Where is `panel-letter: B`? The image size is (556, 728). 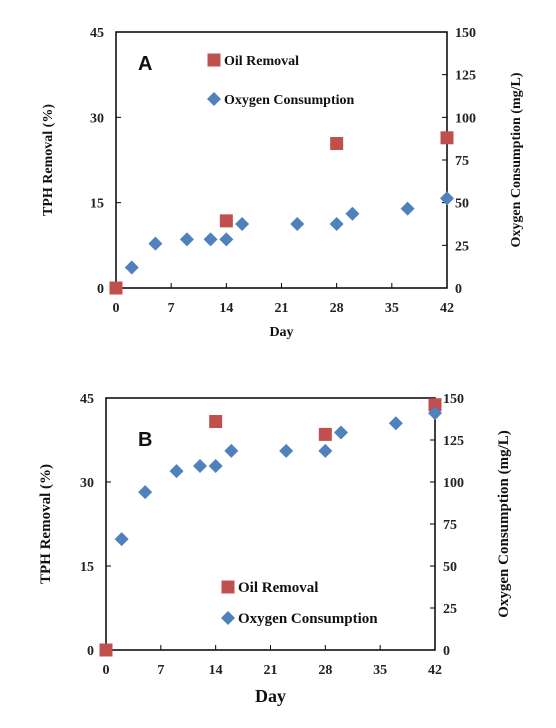 panel-letter: B is located at coordinates (145, 440).